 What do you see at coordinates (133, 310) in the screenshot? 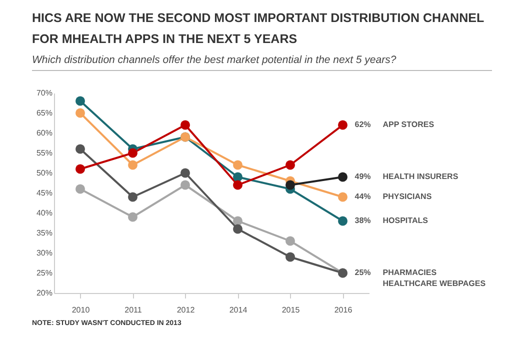
I see `x-tick-label: 2011` at bounding box center [133, 310].